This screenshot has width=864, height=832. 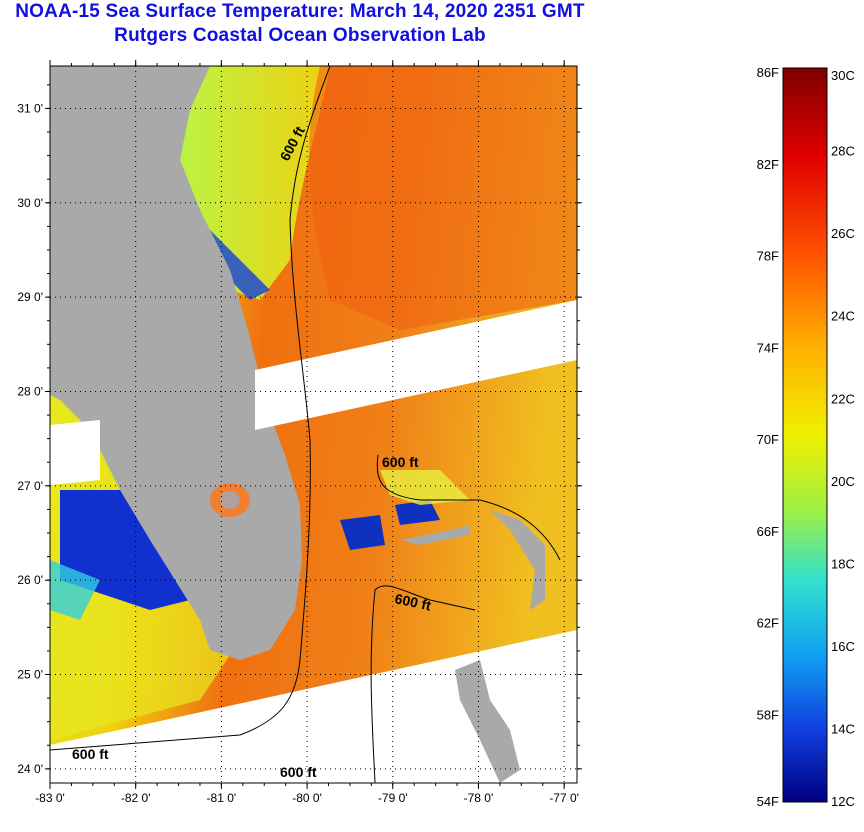 I want to click on colorbar-f-label: 70F, so click(x=768, y=439).